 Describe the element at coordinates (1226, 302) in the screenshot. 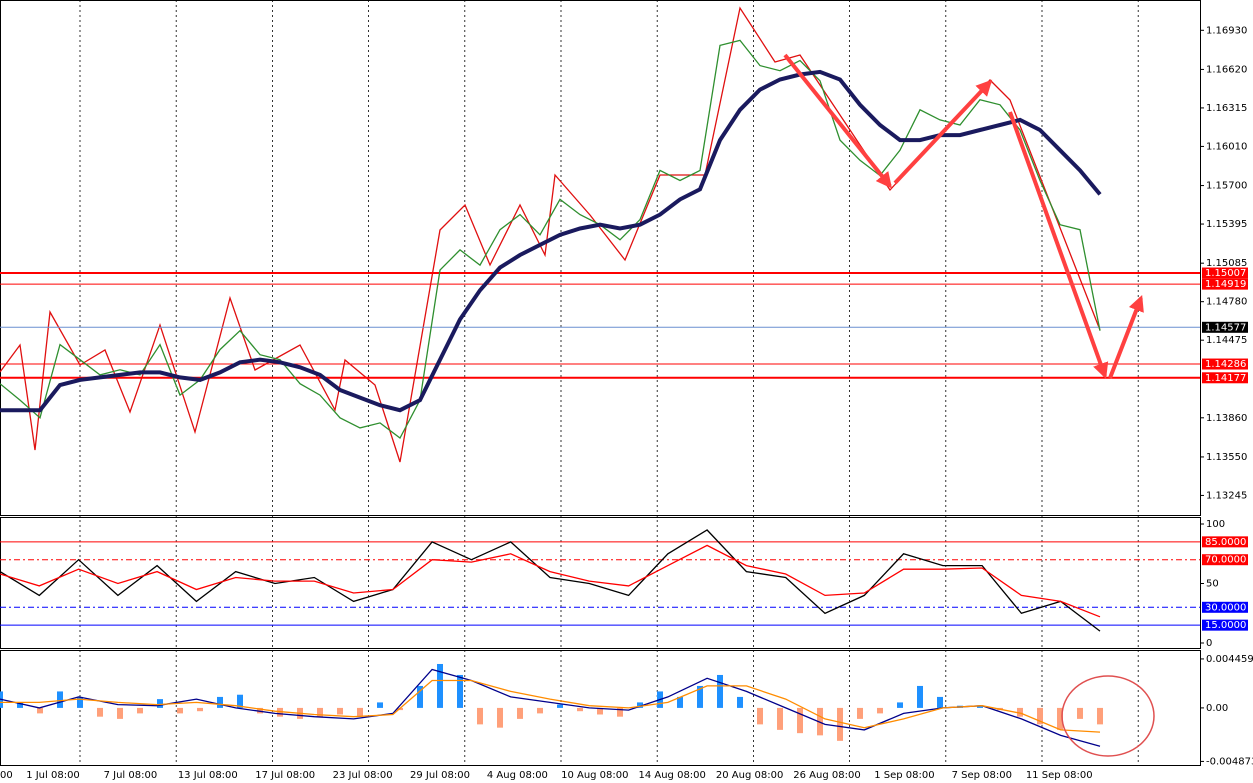

I see `y-tick-label: 1.14780` at that location.